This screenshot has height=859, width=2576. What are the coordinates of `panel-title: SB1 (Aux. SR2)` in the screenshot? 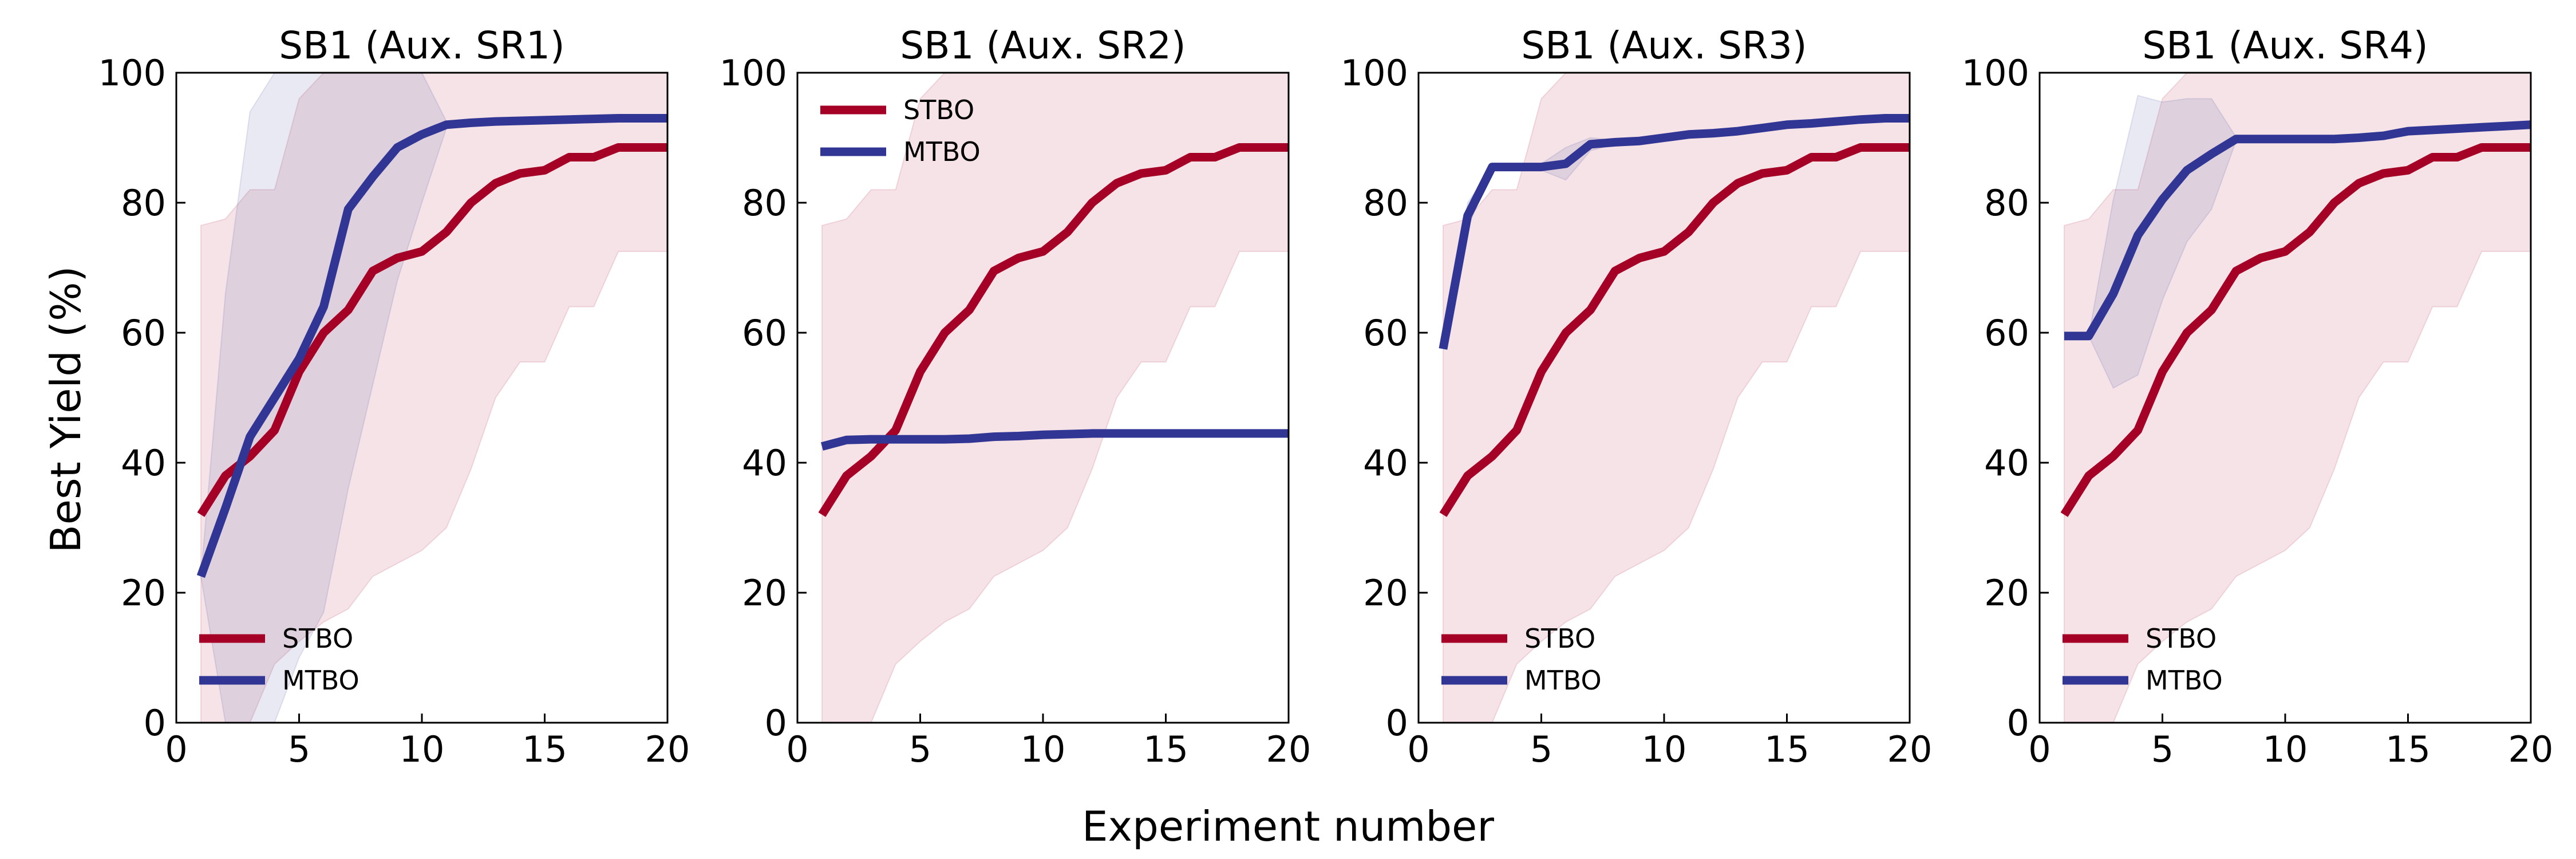 It's located at (1043, 45).